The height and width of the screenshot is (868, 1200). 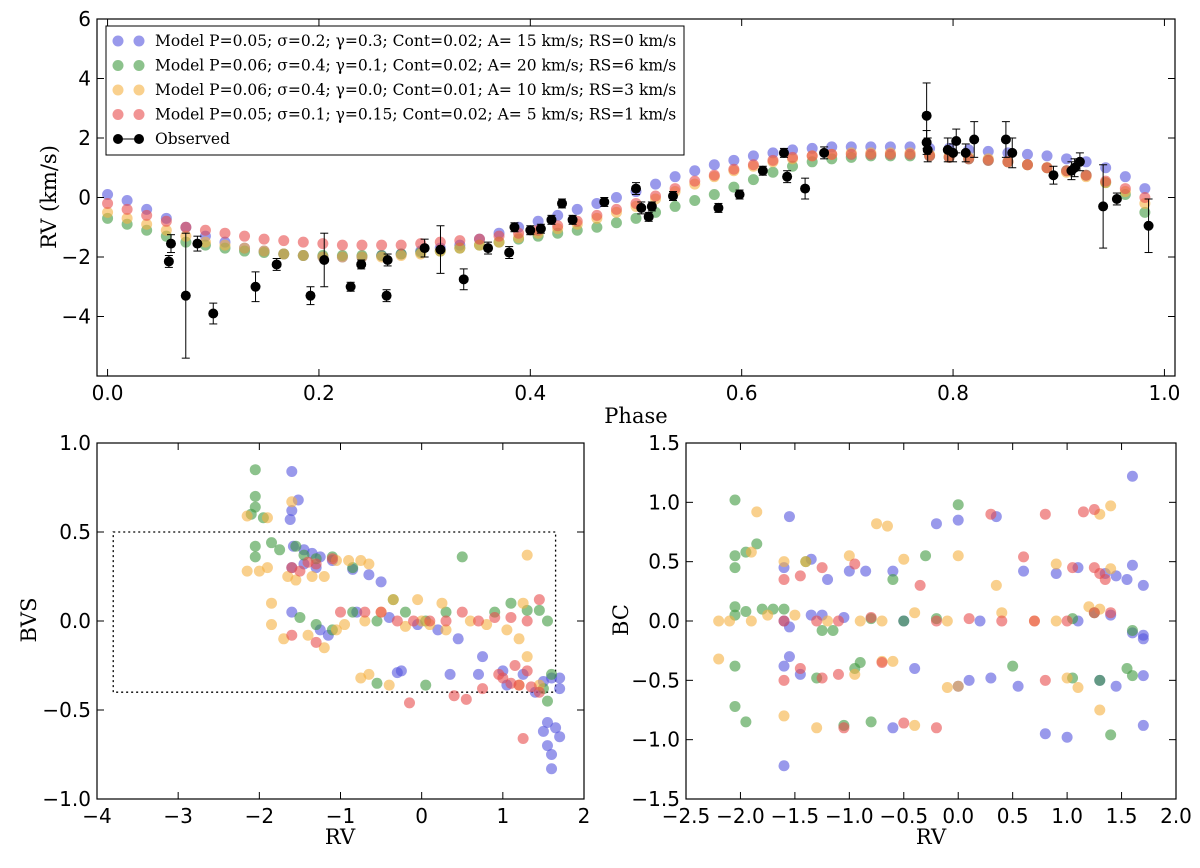 What do you see at coordinates (664, 562) in the screenshot?
I see `2-ytick-label: 0.5` at bounding box center [664, 562].